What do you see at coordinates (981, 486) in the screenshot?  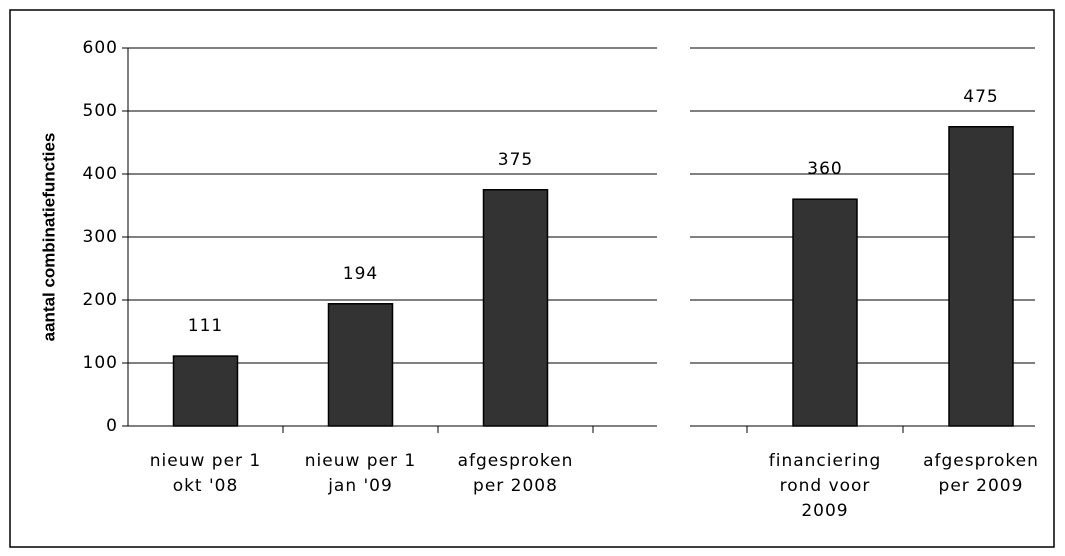 I see `x-tick-label: per 2009` at bounding box center [981, 486].